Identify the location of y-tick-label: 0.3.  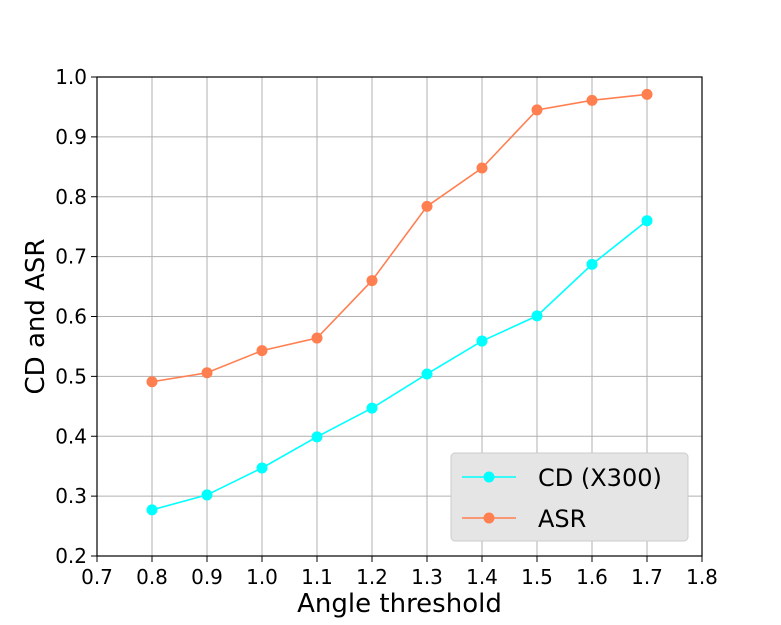
(71, 496).